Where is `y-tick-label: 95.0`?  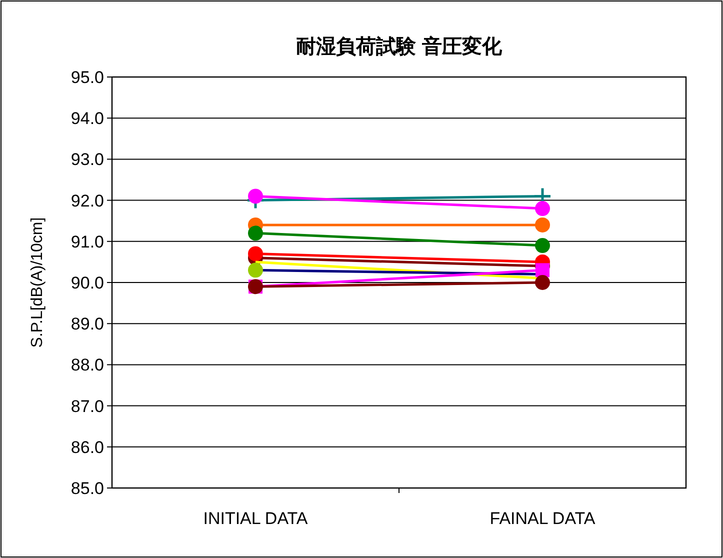 y-tick-label: 95.0 is located at coordinates (87, 77).